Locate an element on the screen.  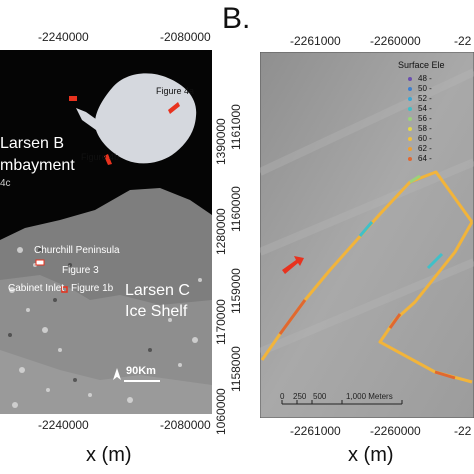
left-x-tick-top: -2080000 is located at coordinates (185, 37).